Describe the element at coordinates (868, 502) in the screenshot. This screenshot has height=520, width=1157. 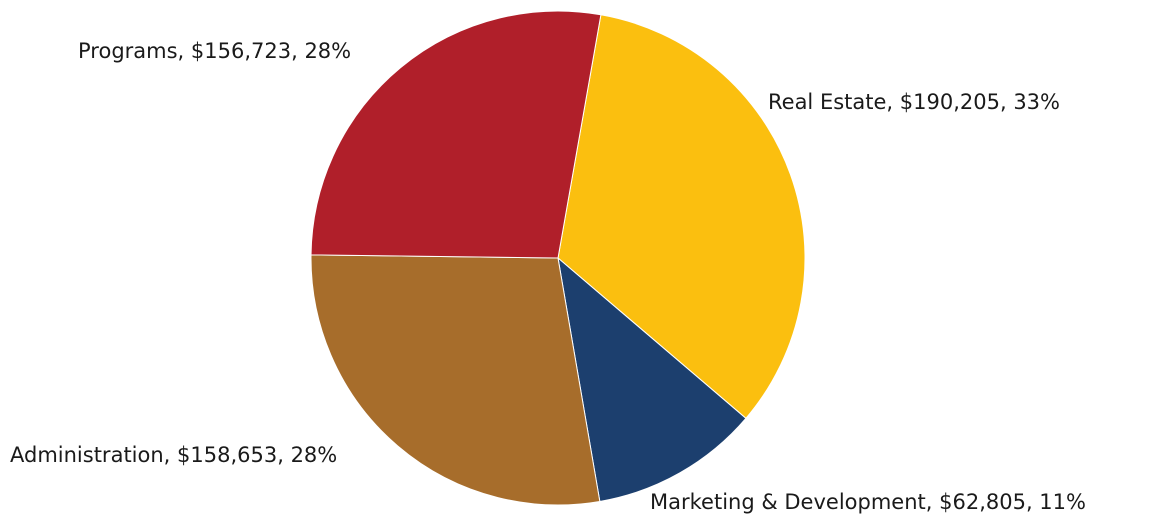
I see `slice-label: Marketing & Development, $62,805, 11%` at that location.